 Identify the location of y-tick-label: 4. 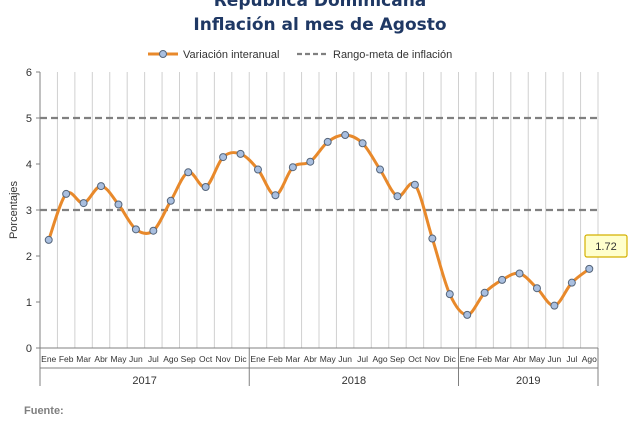
(29, 165).